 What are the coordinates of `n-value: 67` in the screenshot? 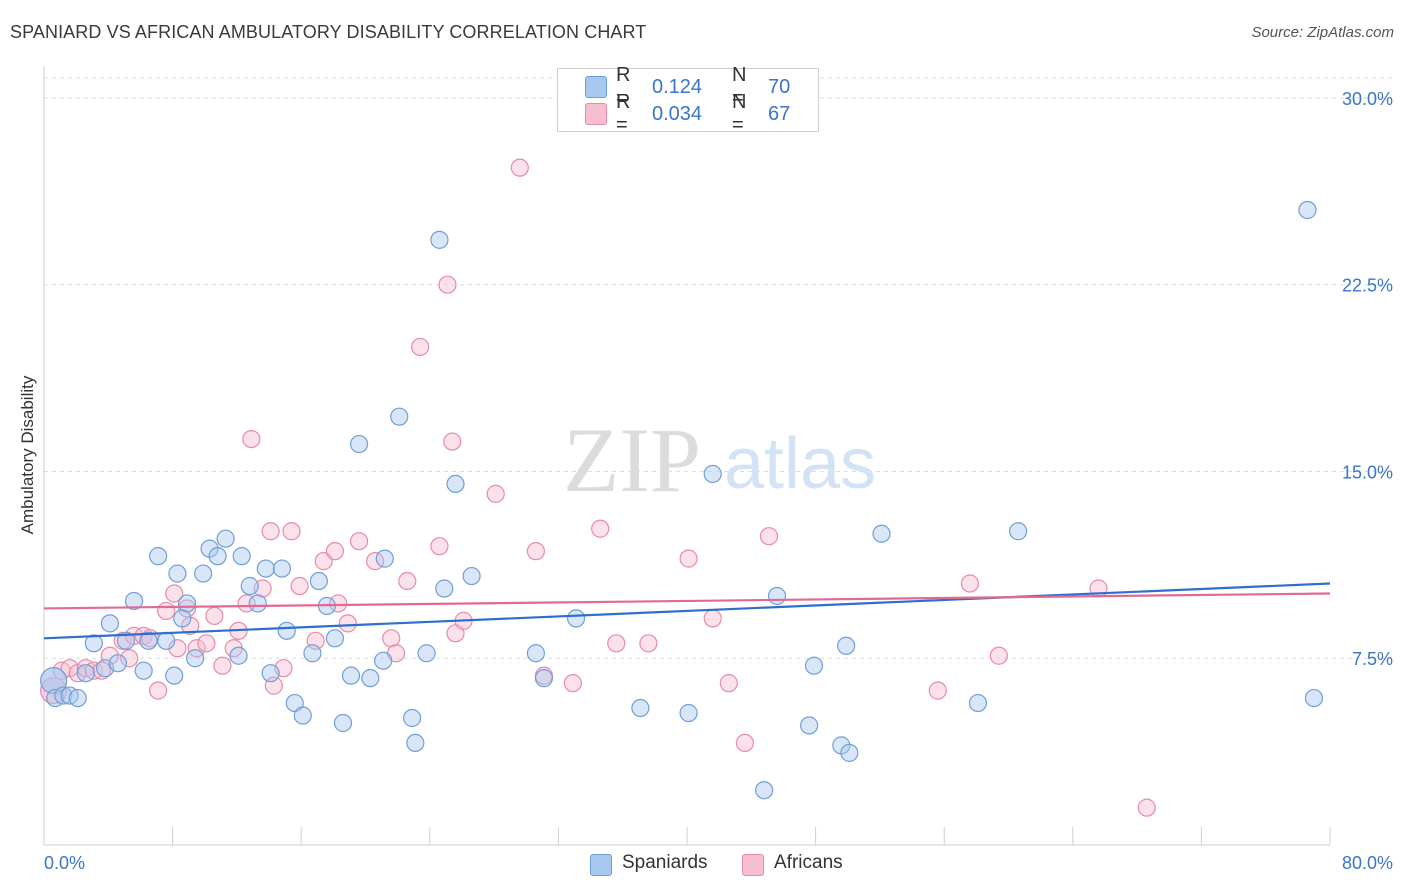 It's located at (779, 113).